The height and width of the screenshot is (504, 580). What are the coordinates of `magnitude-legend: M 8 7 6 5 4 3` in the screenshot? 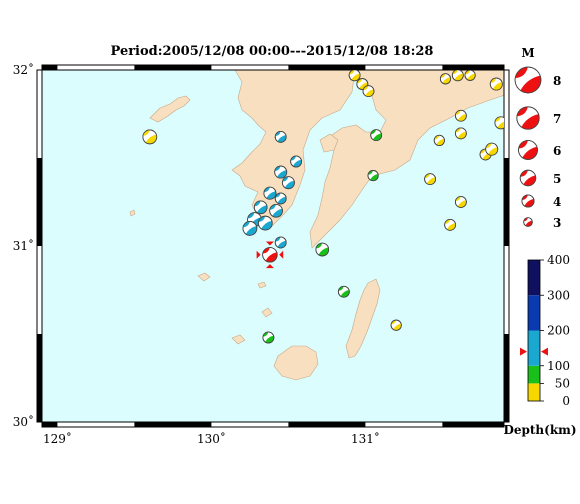 It's located at (537, 138).